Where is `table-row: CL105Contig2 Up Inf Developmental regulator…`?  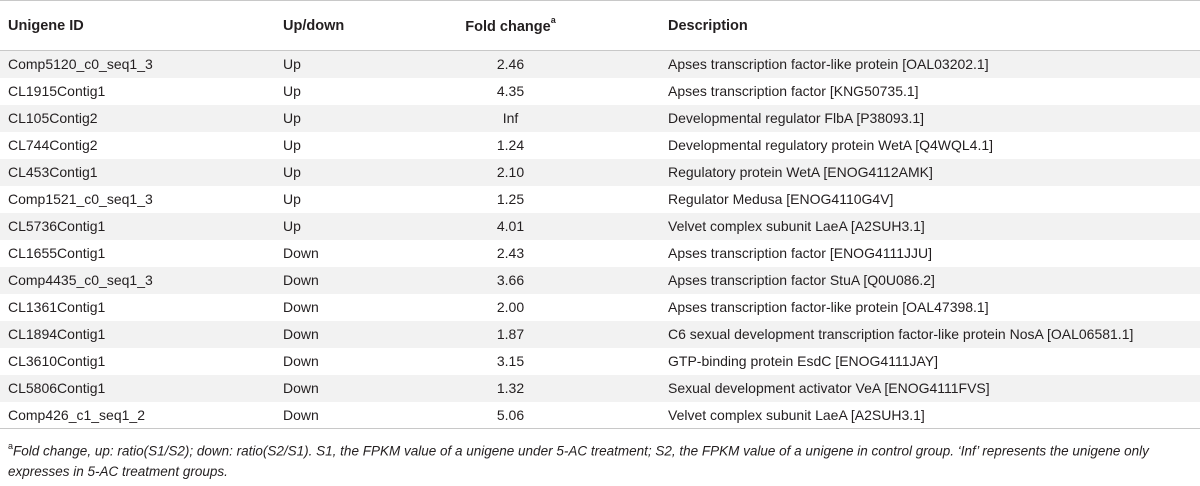
table-row: CL105Contig2 Up Inf Developmental regulator… is located at coordinates (600, 118).